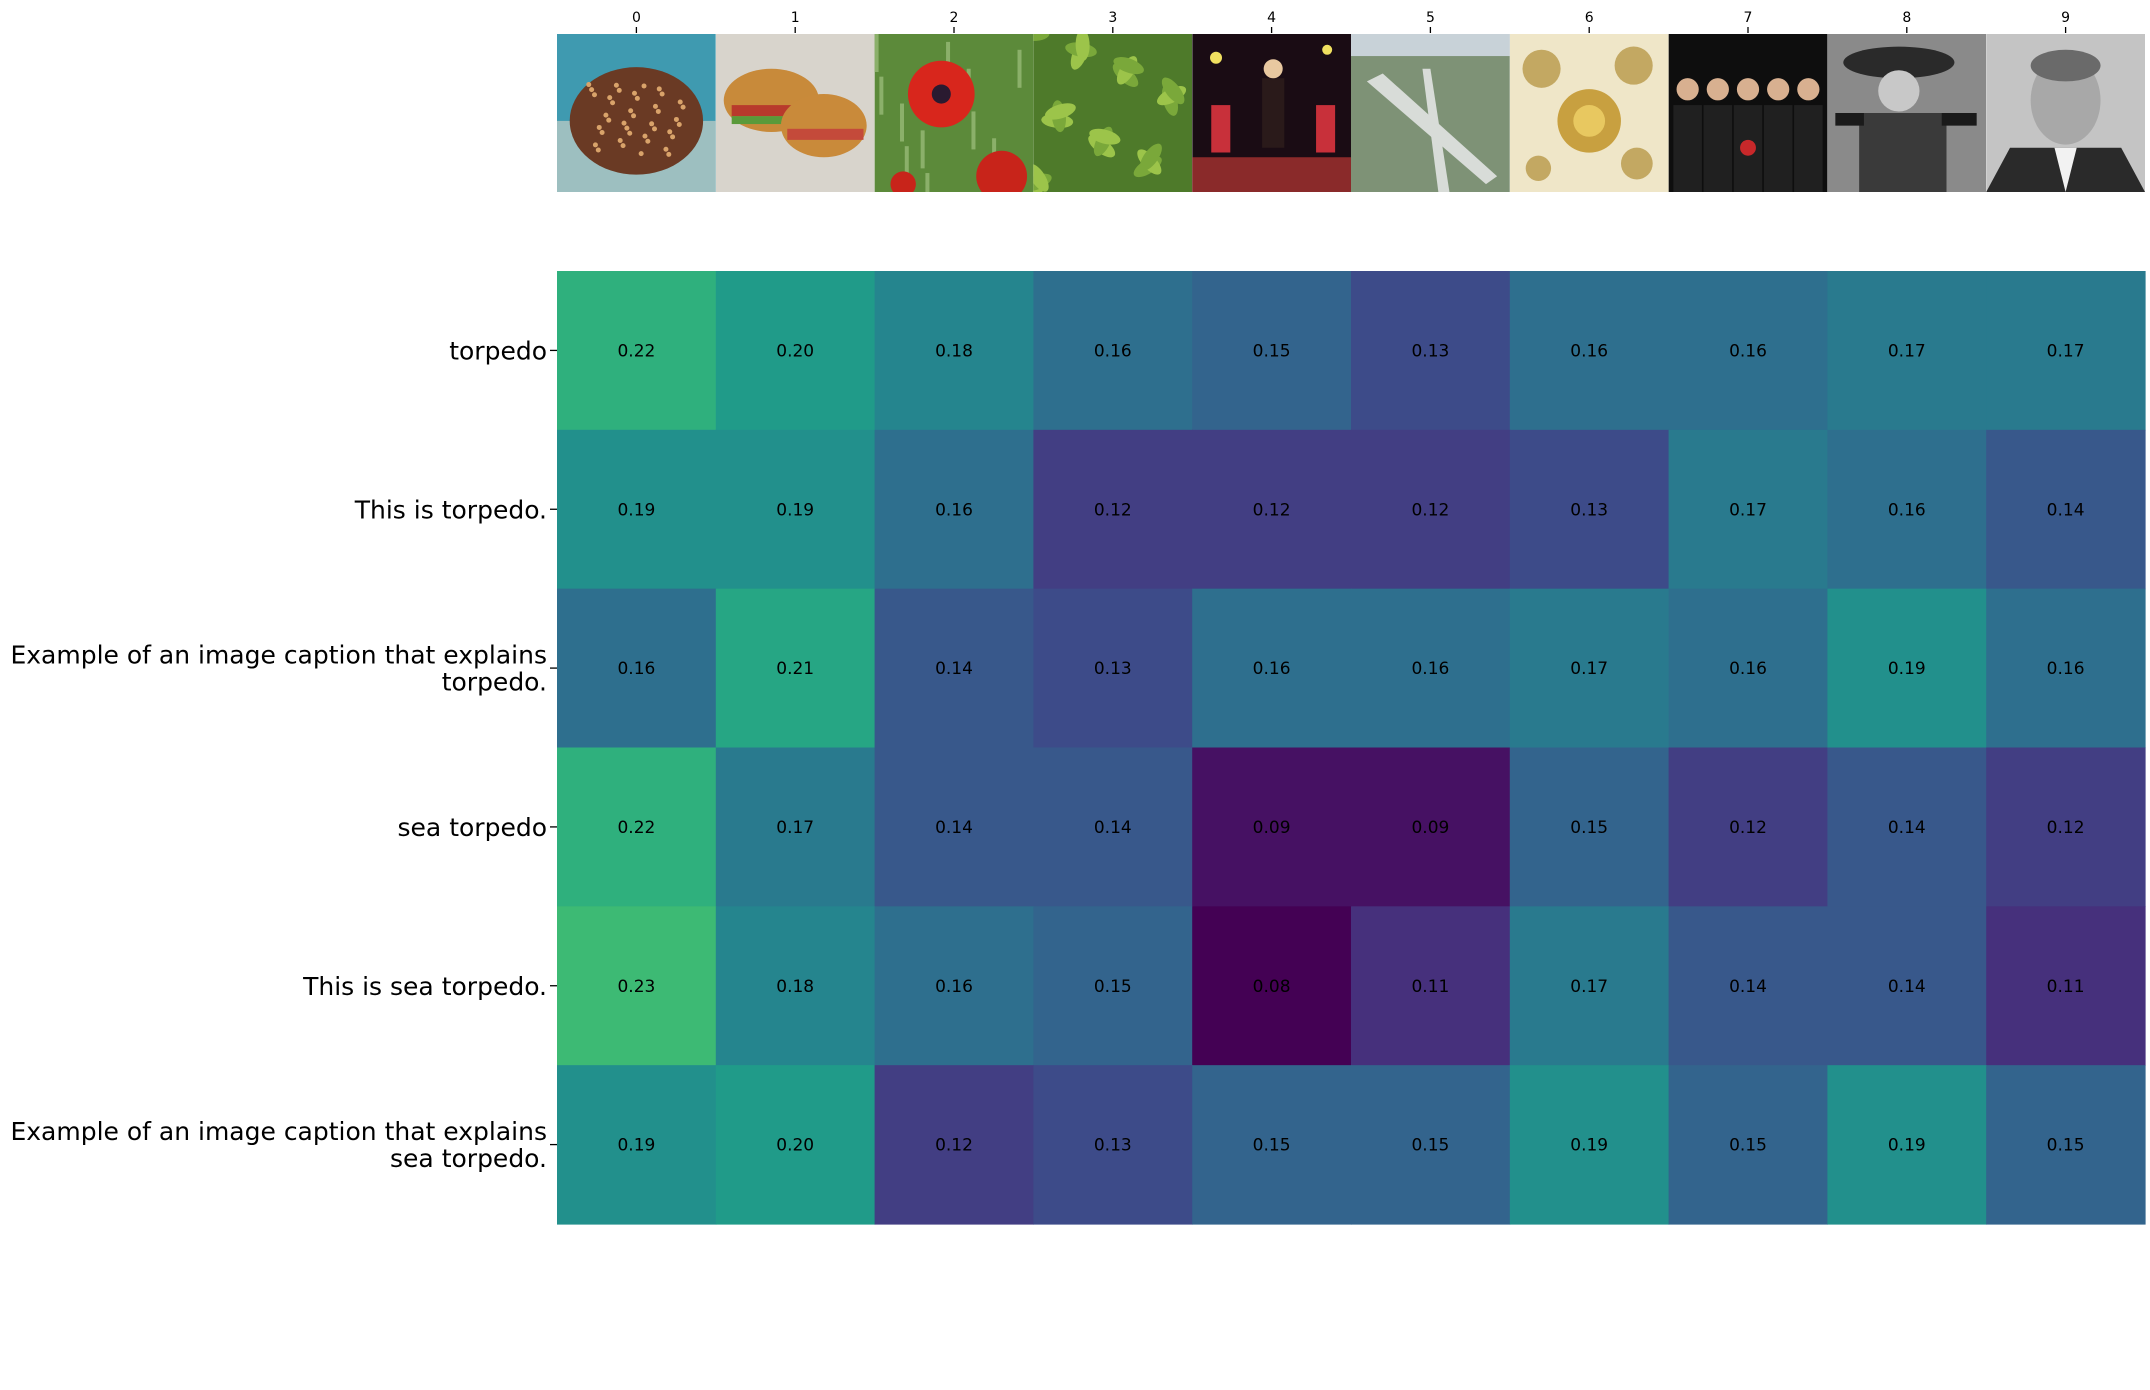  I want to click on cell-value-label: 0.18, so click(795, 987).